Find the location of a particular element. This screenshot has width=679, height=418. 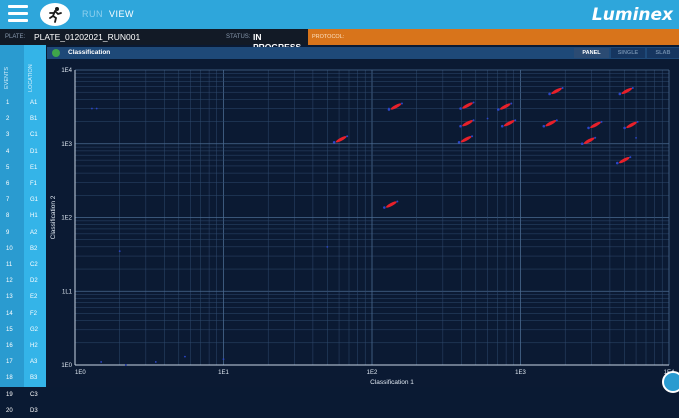

well-location: F2 is located at coordinates (34, 313).